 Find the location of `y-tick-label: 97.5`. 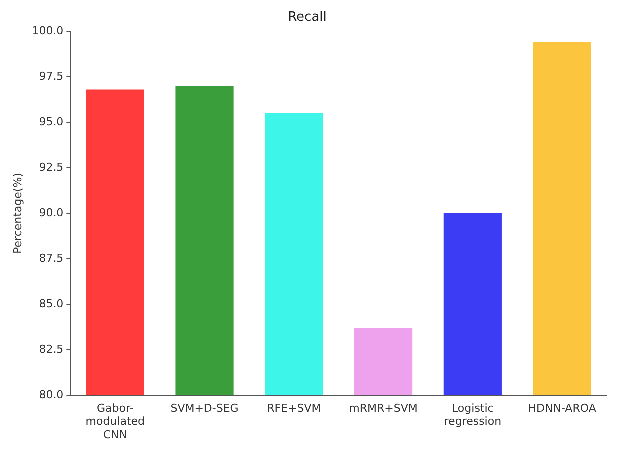

y-tick-label: 97.5 is located at coordinates (51, 76).